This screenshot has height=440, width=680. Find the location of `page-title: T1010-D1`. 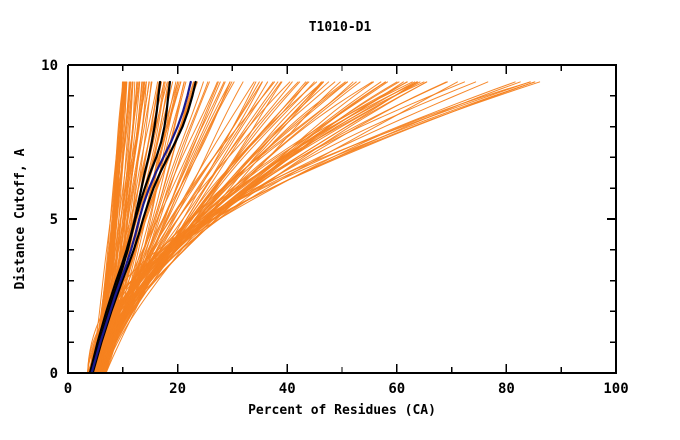

page-title: T1010-D1 is located at coordinates (340, 27).